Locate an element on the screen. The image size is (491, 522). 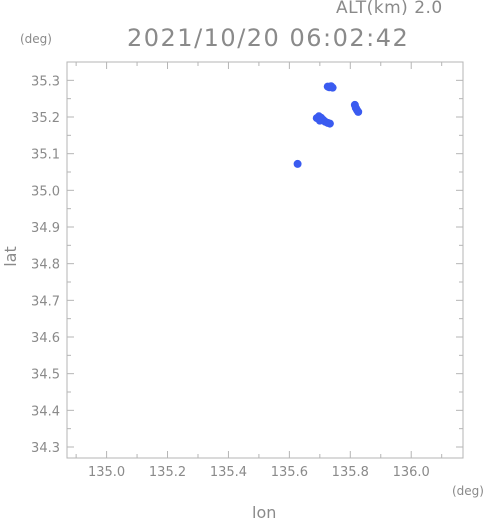
y-tick-label: 34.4 is located at coordinates (45, 411).